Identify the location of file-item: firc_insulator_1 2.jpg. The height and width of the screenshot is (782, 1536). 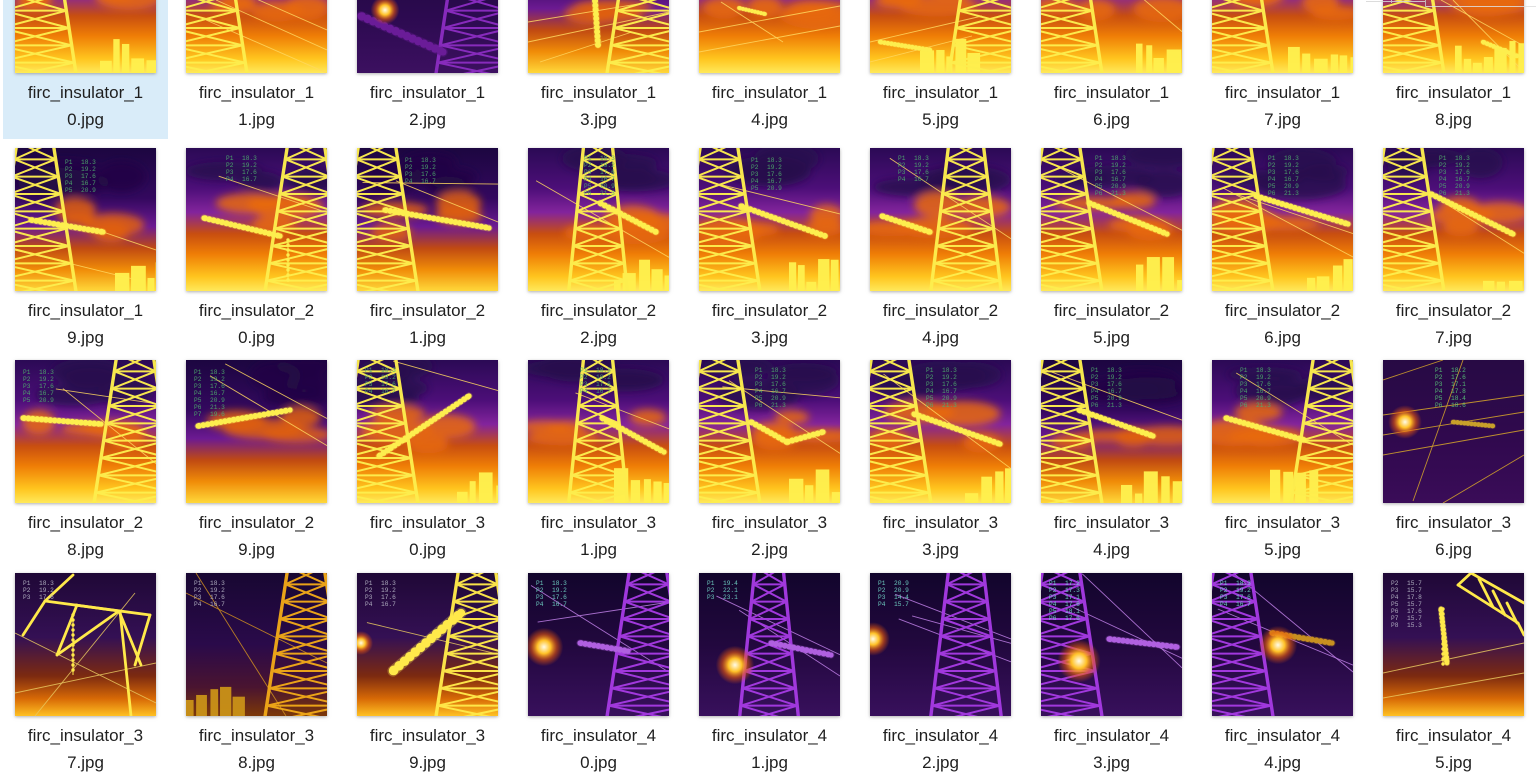
(427, 69).